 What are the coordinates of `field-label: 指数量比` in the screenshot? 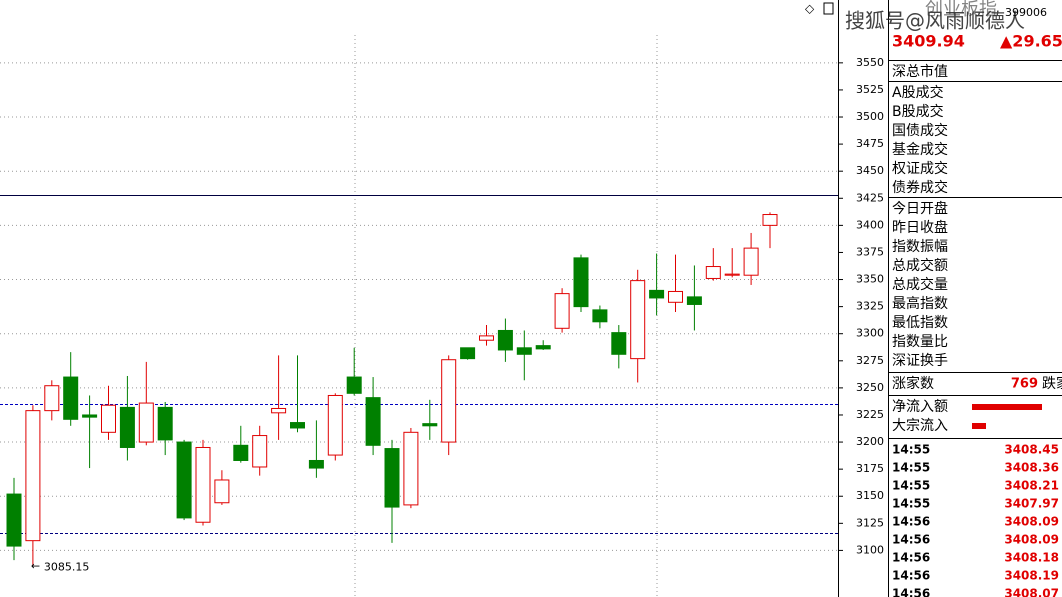 It's located at (920, 342).